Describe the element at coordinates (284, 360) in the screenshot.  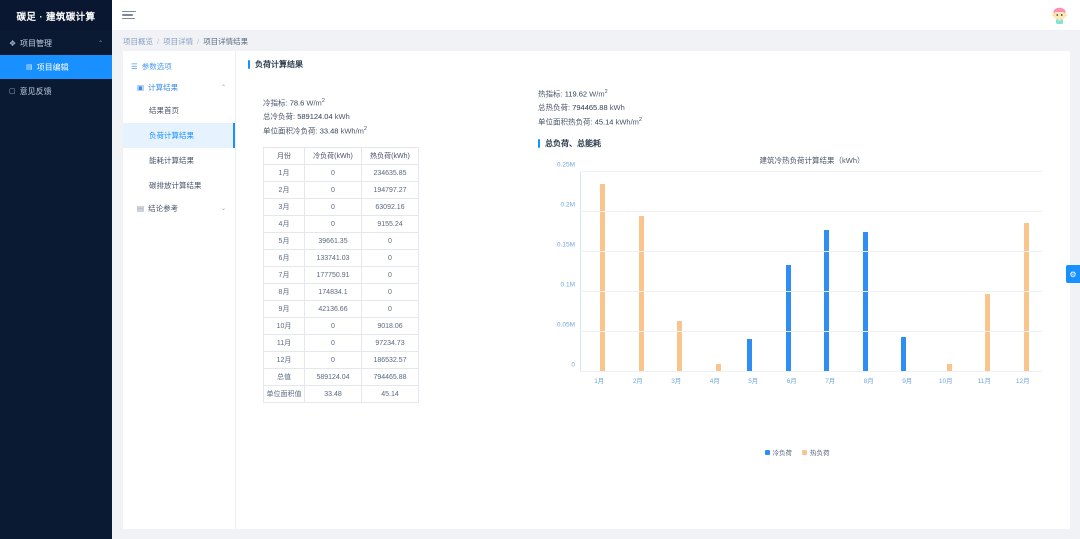
I see `cell-month: 12月` at that location.